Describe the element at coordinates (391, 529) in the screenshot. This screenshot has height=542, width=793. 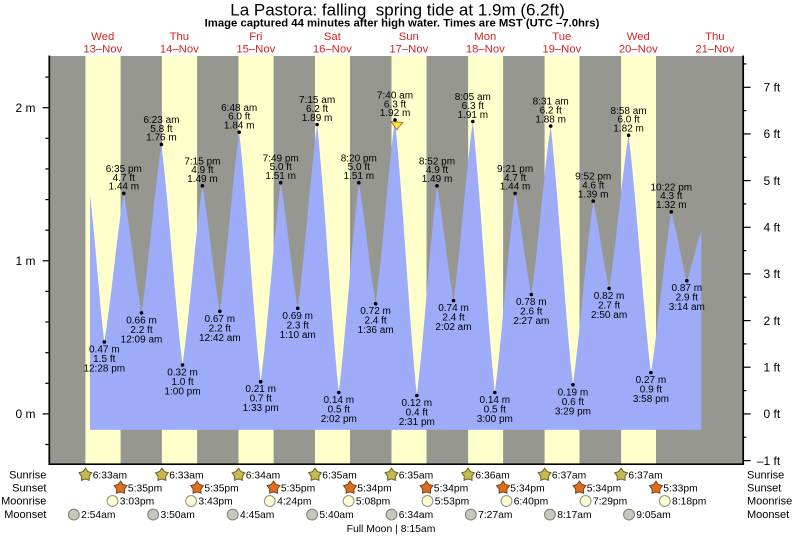
I see `svg-text: Full Moon | 8:15am` at that location.